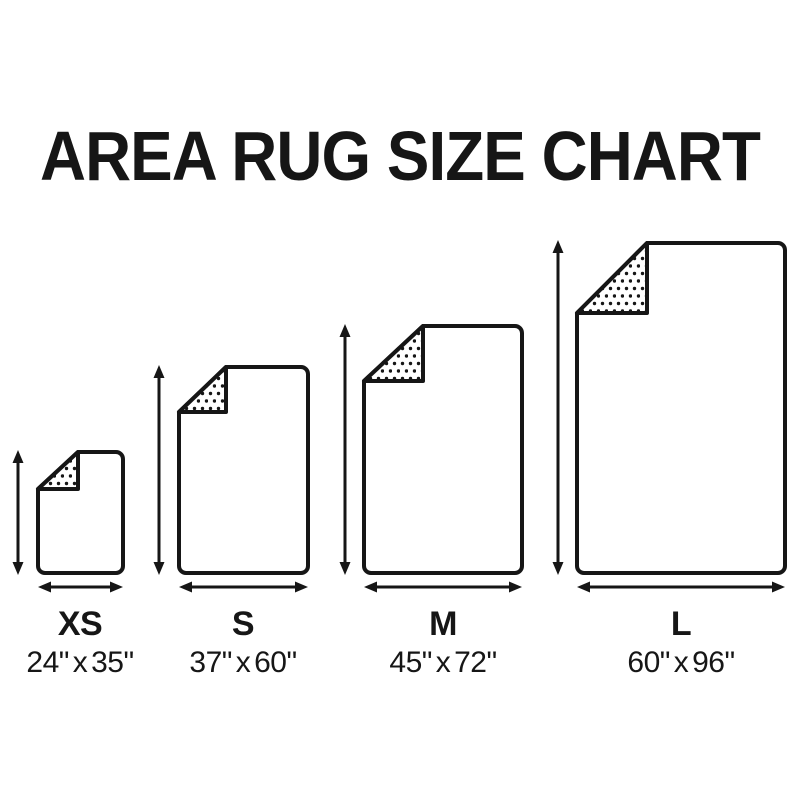 This screenshot has height=800, width=800. Describe the element at coordinates (681, 587) in the screenshot. I see `width-arrow-l` at that location.